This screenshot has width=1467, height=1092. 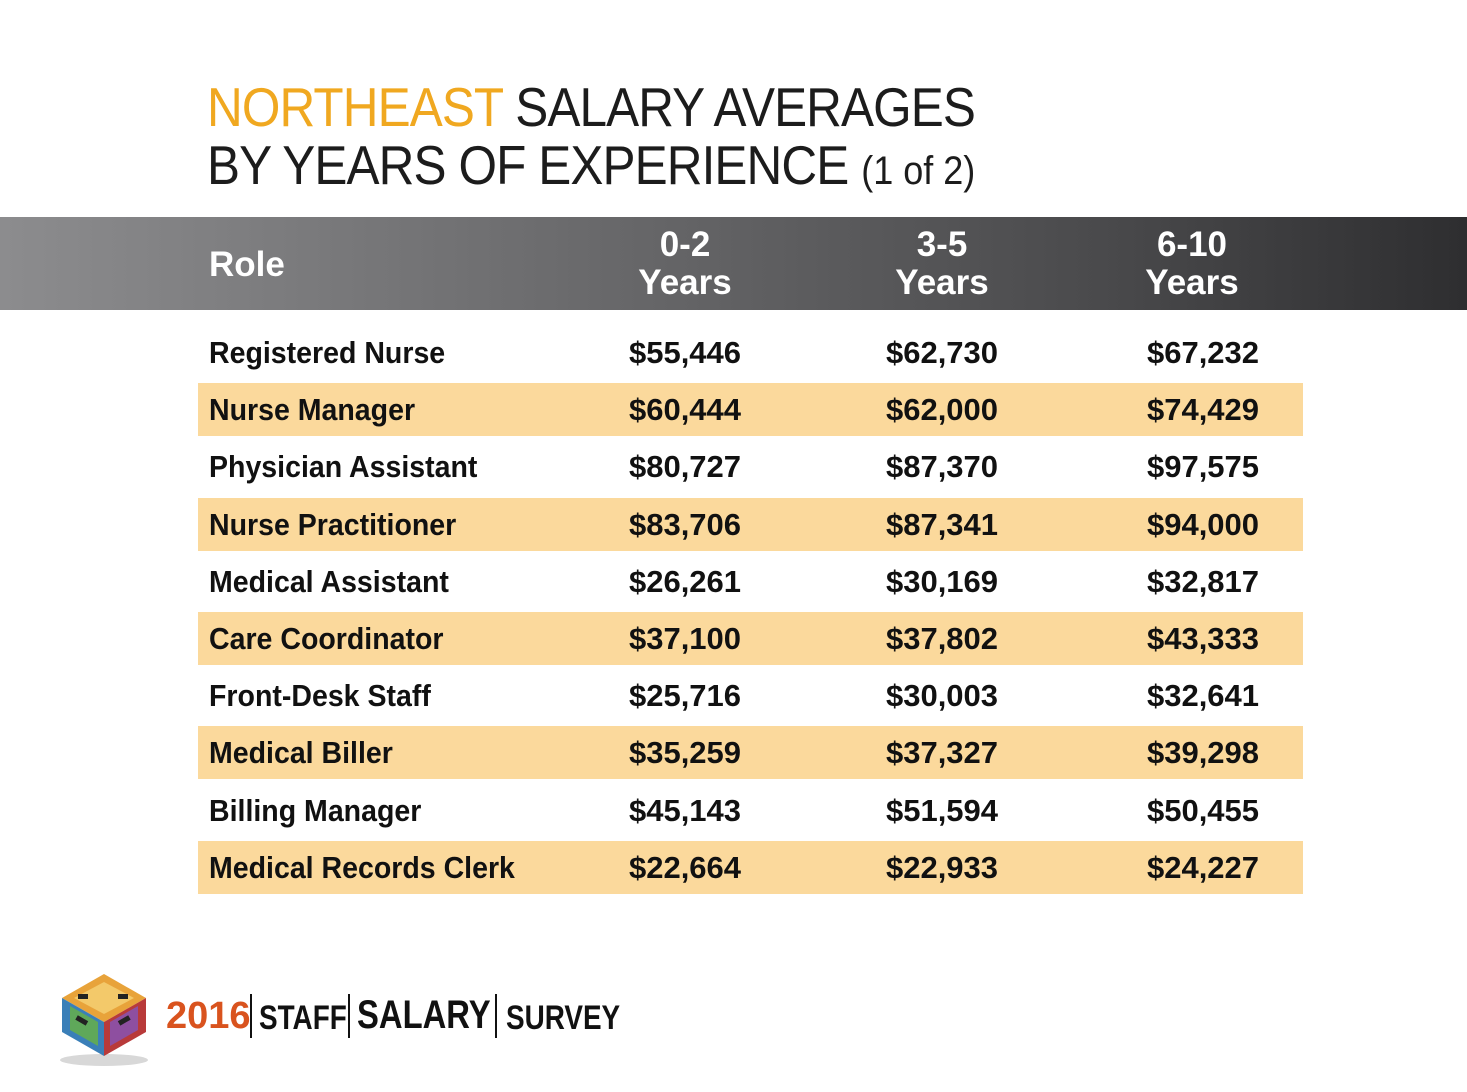 What do you see at coordinates (685, 466) in the screenshot?
I see `salary-cell: $80,727` at bounding box center [685, 466].